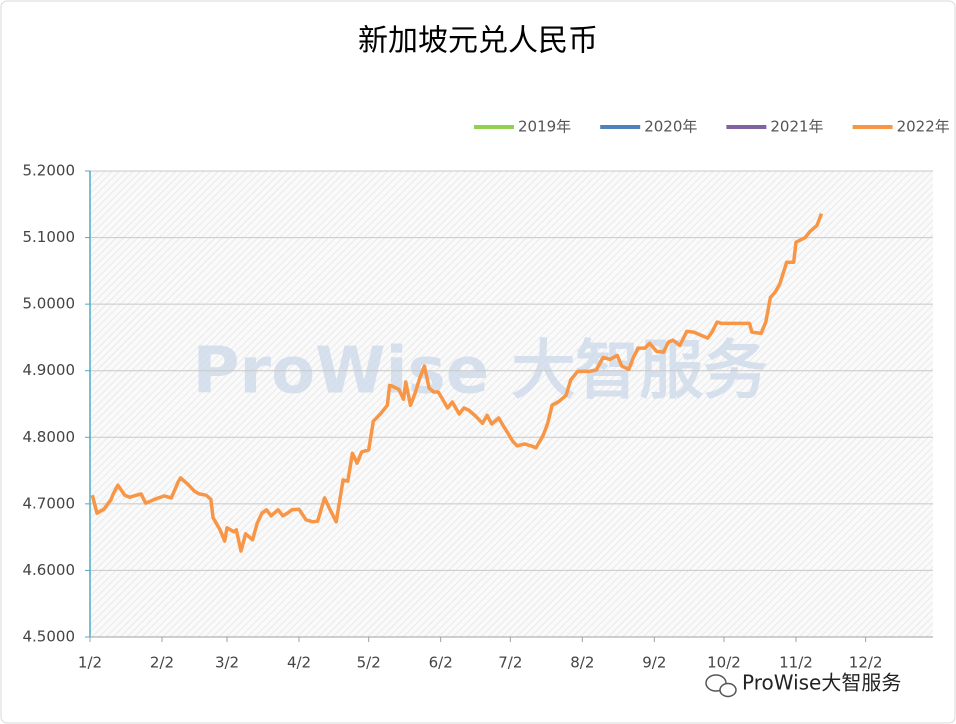 The image size is (956, 724). Describe the element at coordinates (544, 127) in the screenshot. I see `legend-label: 2019年` at that location.